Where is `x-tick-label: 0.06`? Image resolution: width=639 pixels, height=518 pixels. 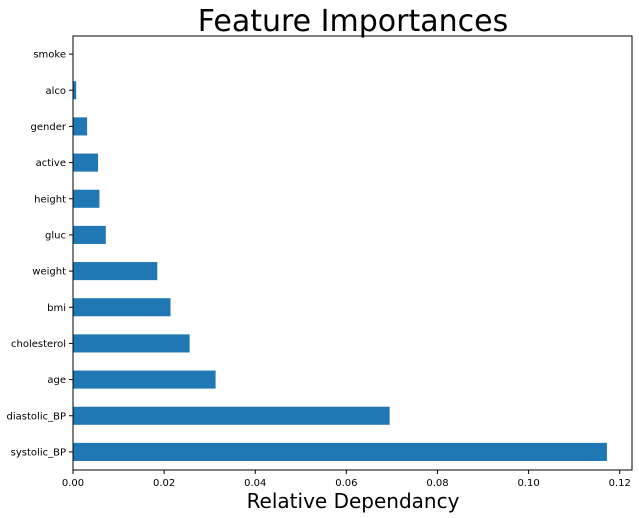
x-tick-label: 0.06 is located at coordinates (346, 483).